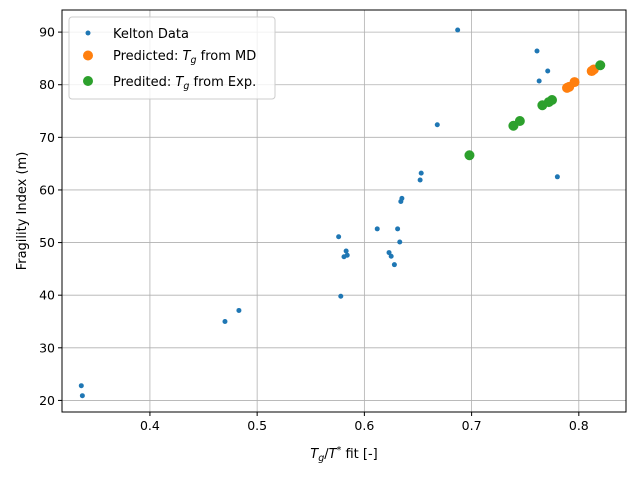 Image resolution: width=640 pixels, height=480 pixels. I want to click on legend-label-exp: Predited: Tg from Exp., so click(184, 83).